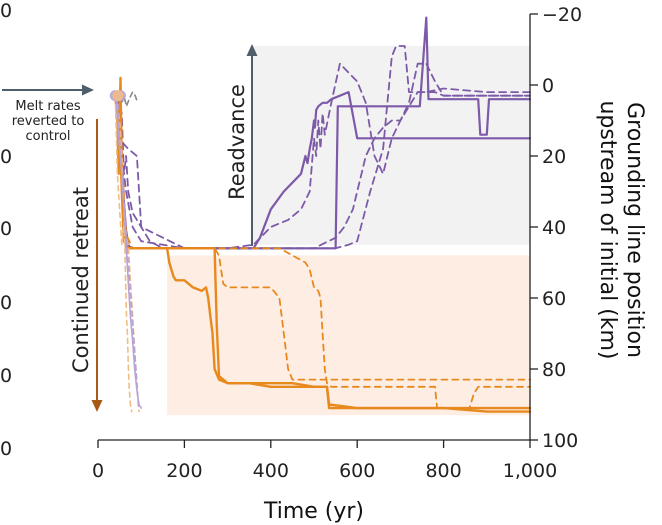  What do you see at coordinates (634, 230) in the screenshot?
I see `y-axis-title-line-1: Grounding line position` at bounding box center [634, 230].